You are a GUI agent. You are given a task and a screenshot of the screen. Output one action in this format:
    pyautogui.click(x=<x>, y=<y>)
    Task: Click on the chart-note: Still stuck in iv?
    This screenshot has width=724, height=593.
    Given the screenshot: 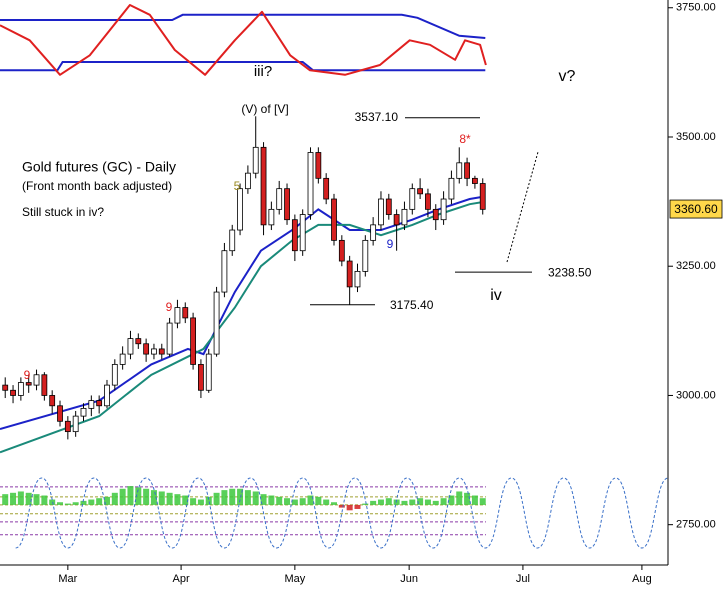 What is the action you would take?
    pyautogui.click(x=63, y=212)
    